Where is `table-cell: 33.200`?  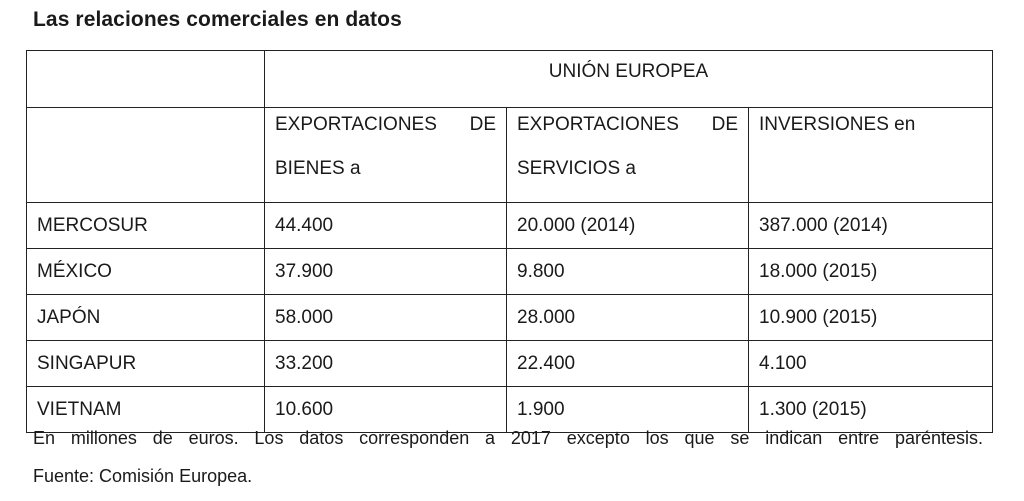
table-cell: 33.200 is located at coordinates (385, 363).